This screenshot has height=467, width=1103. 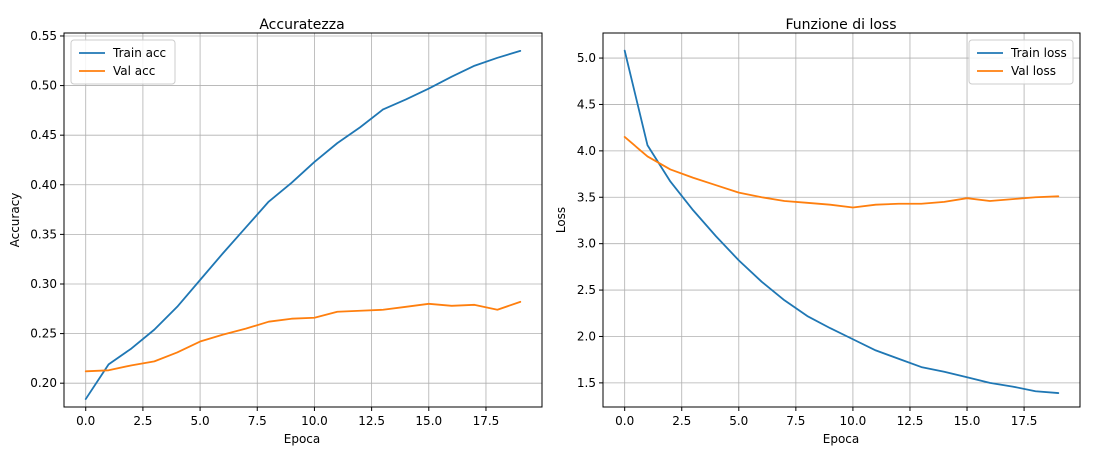 What do you see at coordinates (43, 86) in the screenshot?
I see `y-tick-label: 0.50` at bounding box center [43, 86].